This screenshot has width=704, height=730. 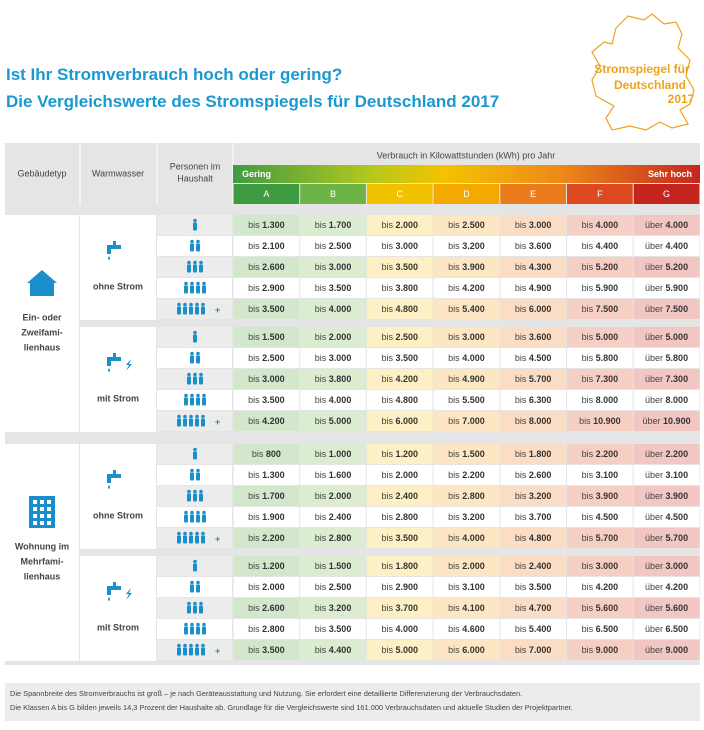 I want to click on value-number: 2.500, so click(x=340, y=587).